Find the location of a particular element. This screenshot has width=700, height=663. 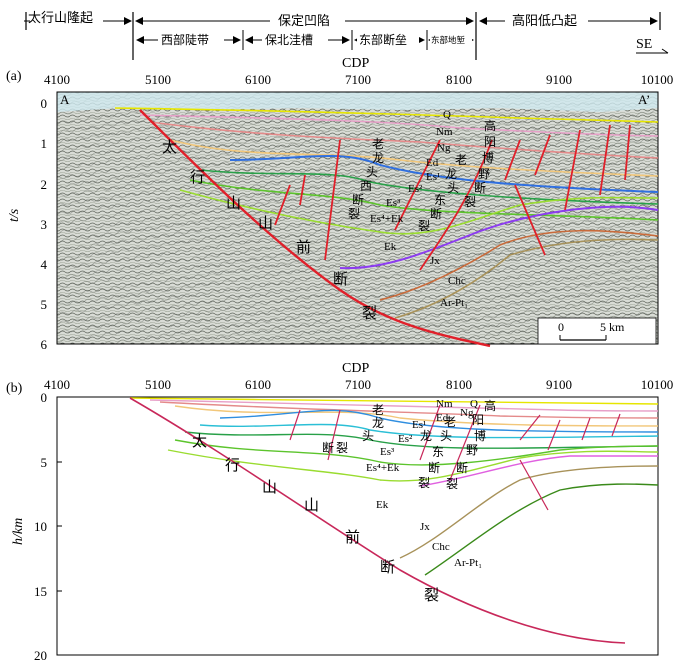

x-tick-label: 10100 is located at coordinates (657, 79).